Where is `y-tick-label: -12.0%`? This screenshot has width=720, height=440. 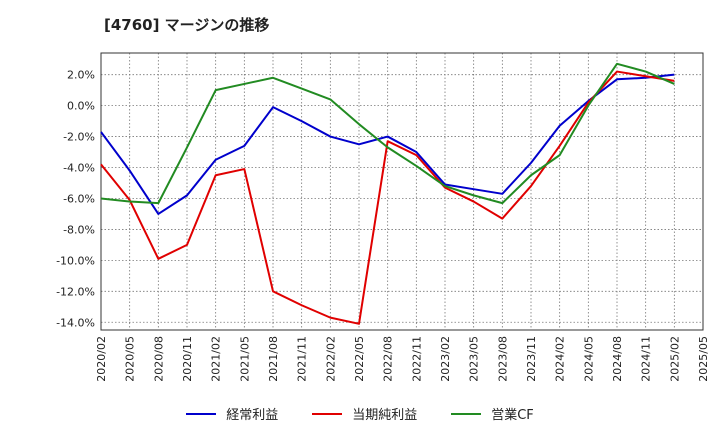 y-tick-label: -12.0% is located at coordinates (75, 291).